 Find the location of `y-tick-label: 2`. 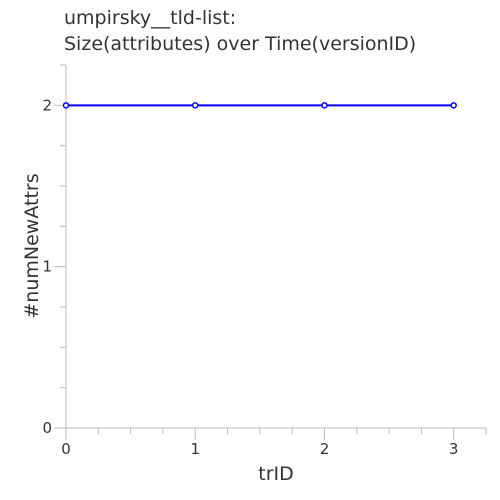

y-tick-label: 2 is located at coordinates (47, 105).